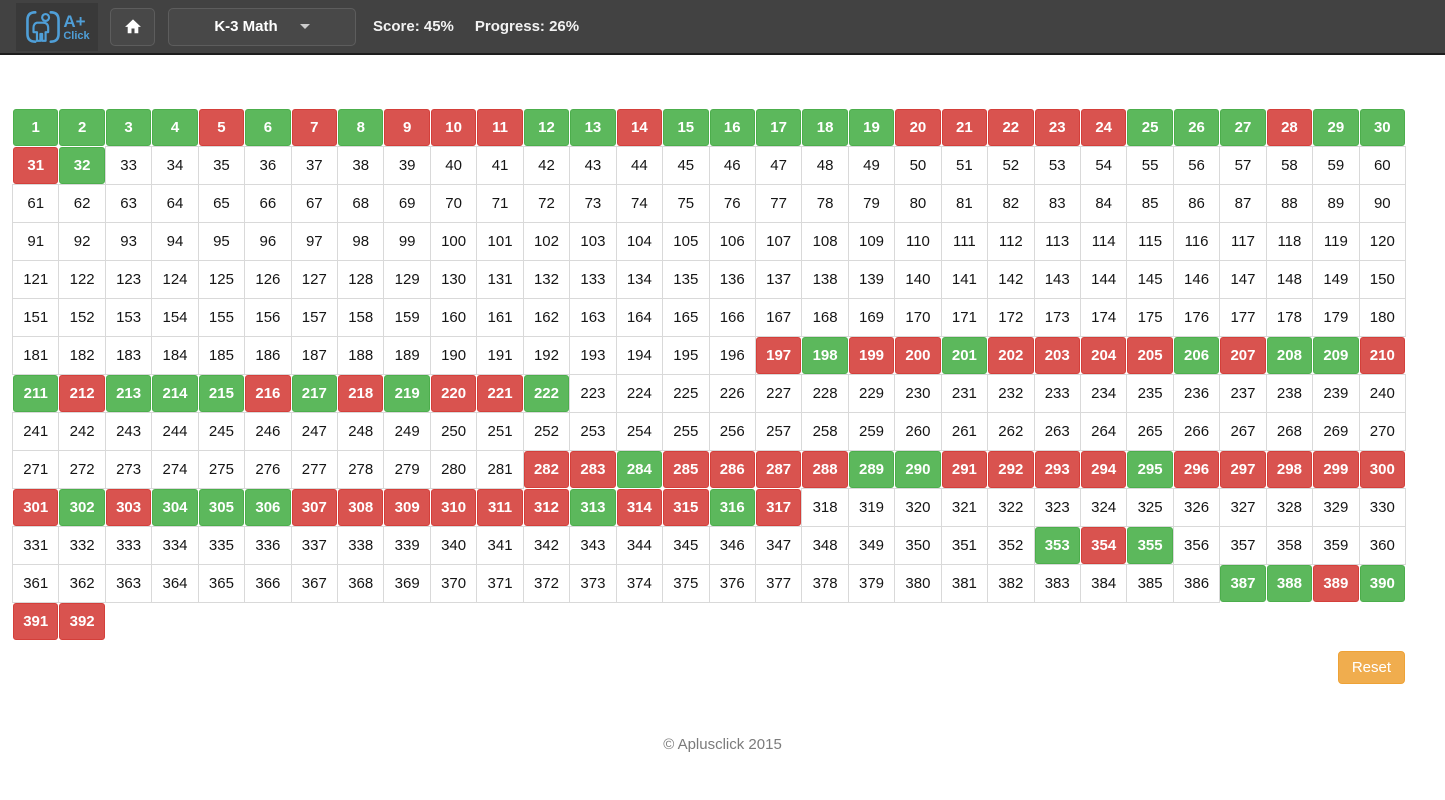 This screenshot has width=1445, height=800. What do you see at coordinates (778, 317) in the screenshot?
I see `problem-cell-167: 167` at bounding box center [778, 317].